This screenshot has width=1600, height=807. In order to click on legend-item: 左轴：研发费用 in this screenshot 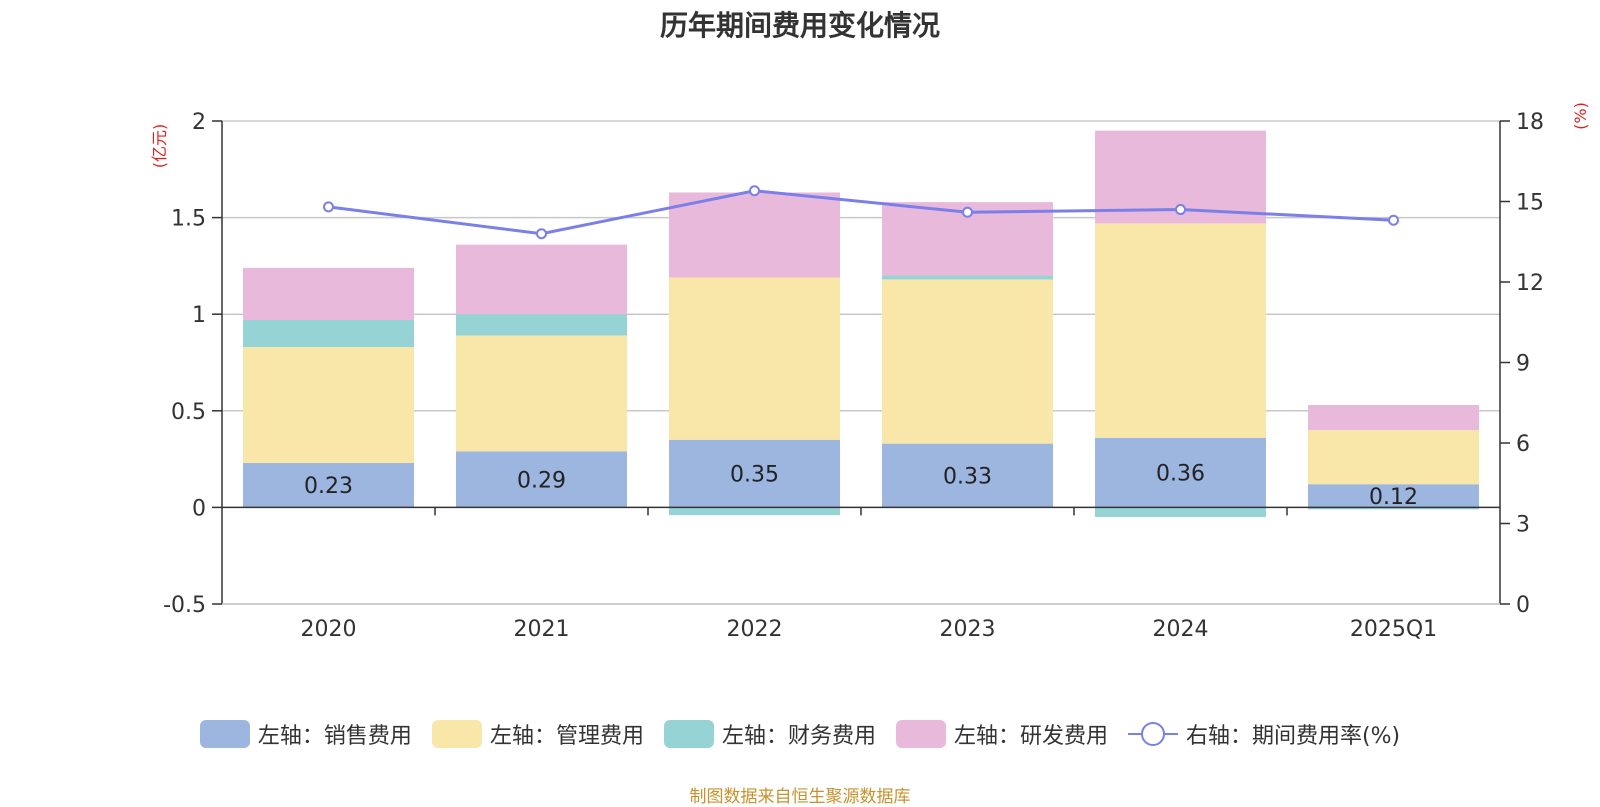, I will do `click(1001, 734)`.